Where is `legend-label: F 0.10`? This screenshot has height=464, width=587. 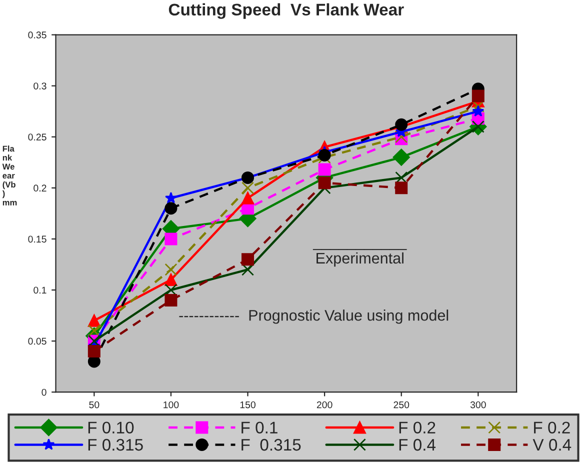 legend-label: F 0.10 is located at coordinates (111, 428).